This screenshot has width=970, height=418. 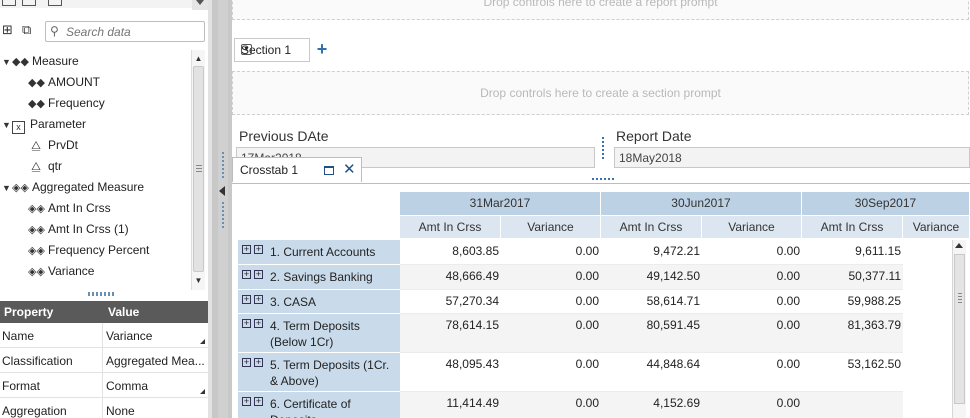 I want to click on refresh-icon, so click(x=29, y=3).